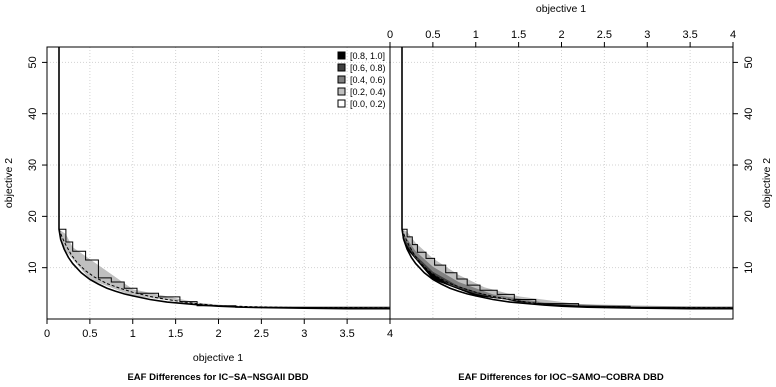 The height and width of the screenshot is (387, 776). I want to click on legend-label: [0.8, 1.0], so click(367, 56).